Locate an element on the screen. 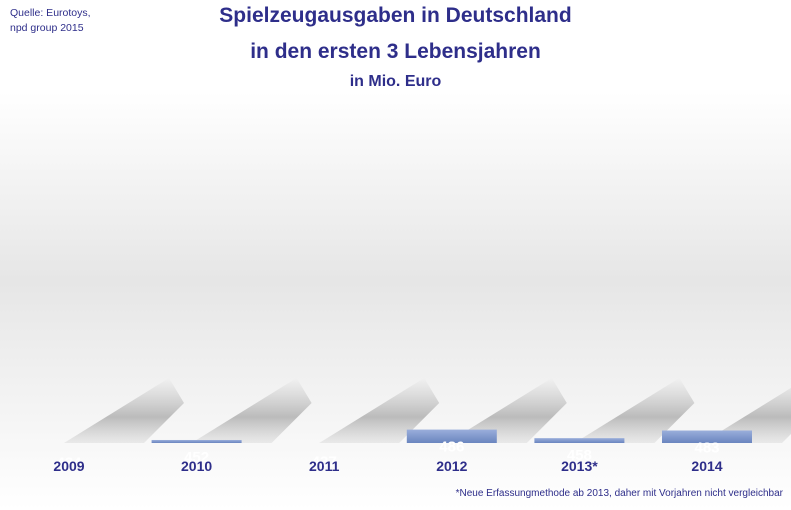  bar-value-label: 437 is located at coordinates (324, 462).